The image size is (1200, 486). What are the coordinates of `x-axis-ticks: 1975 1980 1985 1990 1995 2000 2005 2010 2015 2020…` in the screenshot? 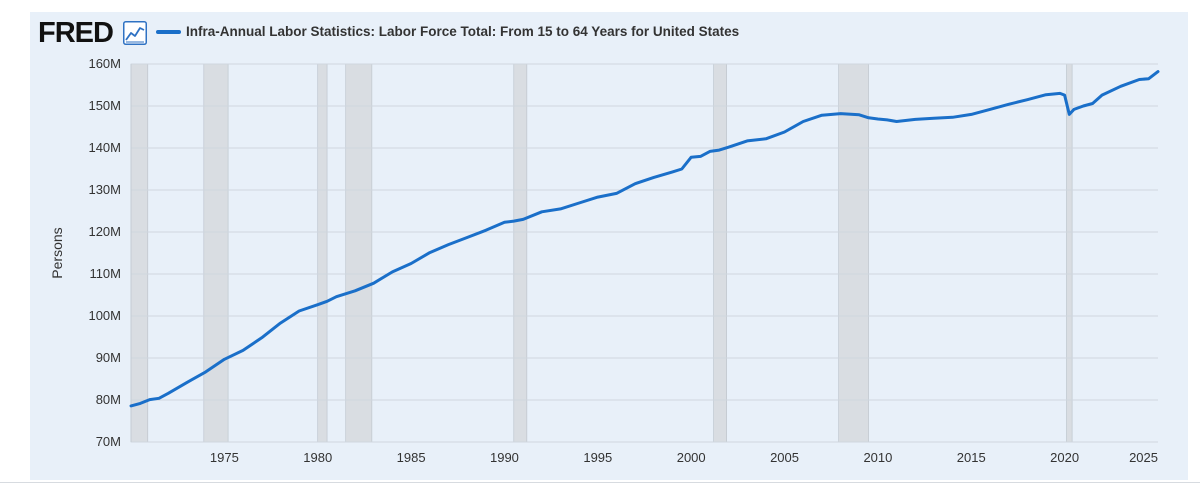 It's located at (684, 457).